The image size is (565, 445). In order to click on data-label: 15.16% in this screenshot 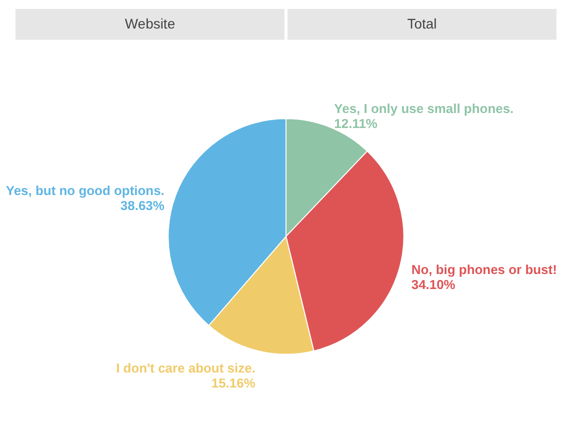, I will do `click(233, 383)`.